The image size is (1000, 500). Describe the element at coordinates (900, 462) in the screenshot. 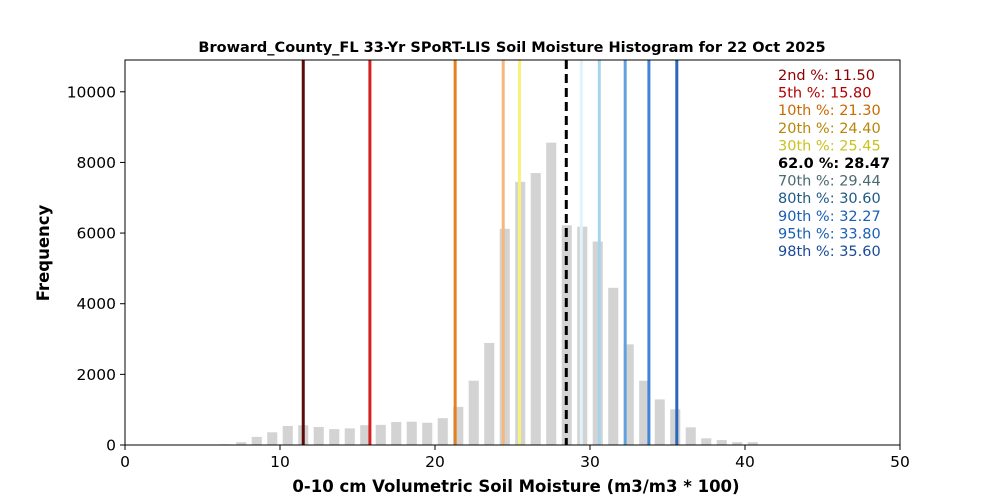

I see `x-tick-label: 50` at that location.